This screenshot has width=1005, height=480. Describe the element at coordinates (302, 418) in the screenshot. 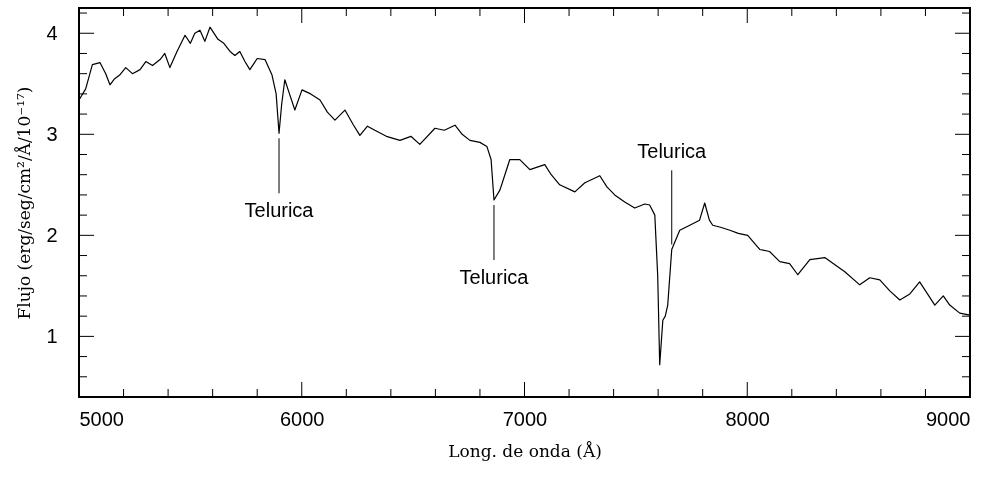

I see `x-tick-label: 6000` at that location.